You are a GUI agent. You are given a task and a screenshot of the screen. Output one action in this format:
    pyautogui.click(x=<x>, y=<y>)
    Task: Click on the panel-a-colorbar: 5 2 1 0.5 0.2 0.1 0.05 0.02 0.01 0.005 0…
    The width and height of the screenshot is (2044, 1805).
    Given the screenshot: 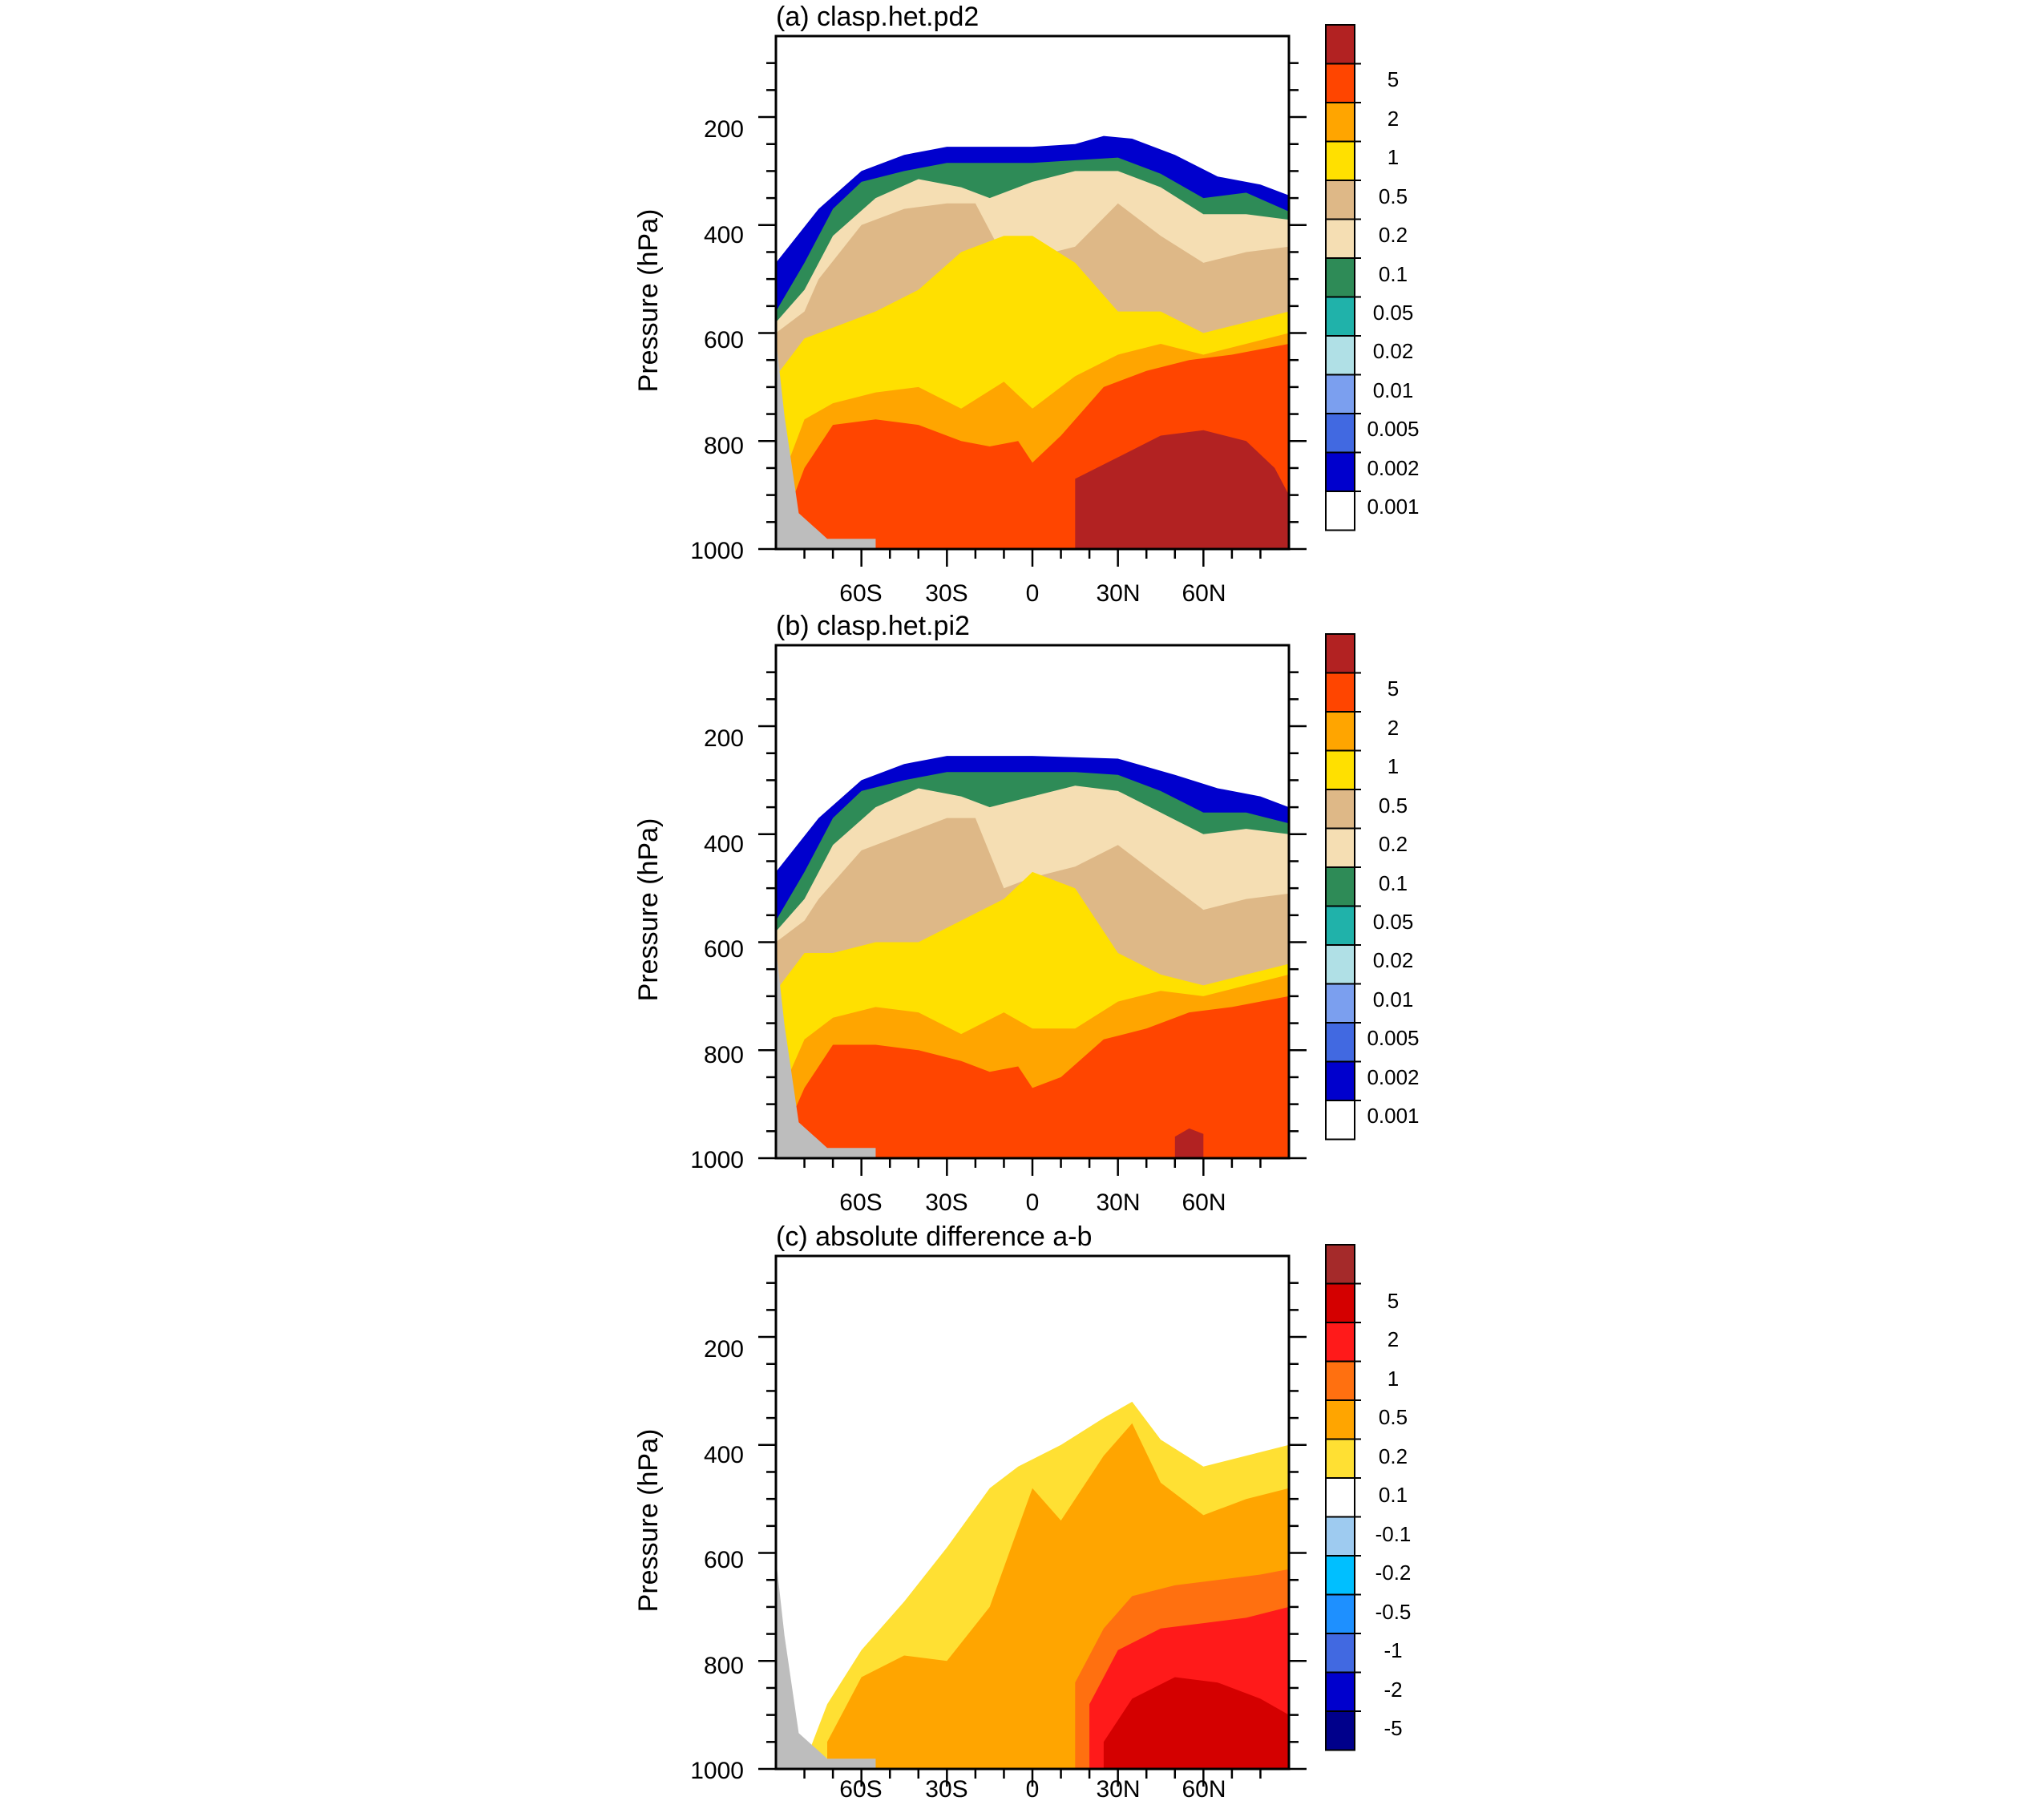 What is the action you would take?
    pyautogui.click(x=1372, y=277)
    